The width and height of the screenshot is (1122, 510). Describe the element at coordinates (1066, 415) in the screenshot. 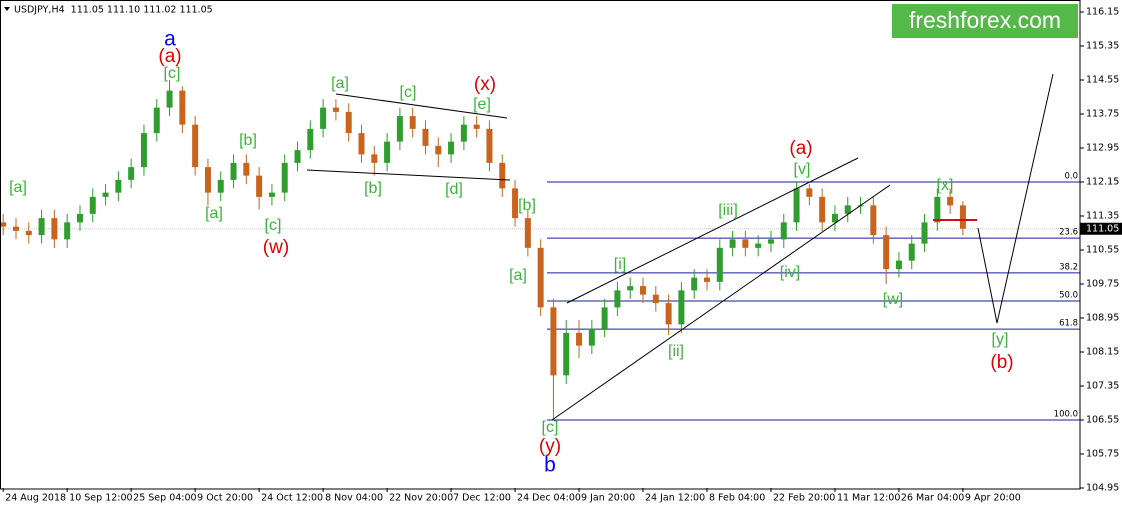

I see `fib-level-label: 100.0` at that location.